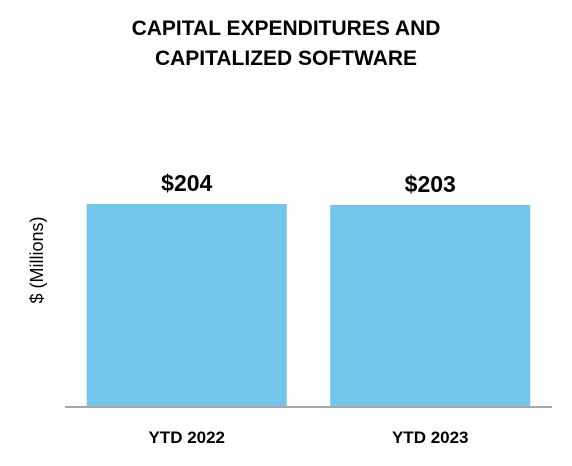 This screenshot has height=466, width=572. What do you see at coordinates (37, 259) in the screenshot?
I see `y-axis-label: $ (Millions)` at bounding box center [37, 259].